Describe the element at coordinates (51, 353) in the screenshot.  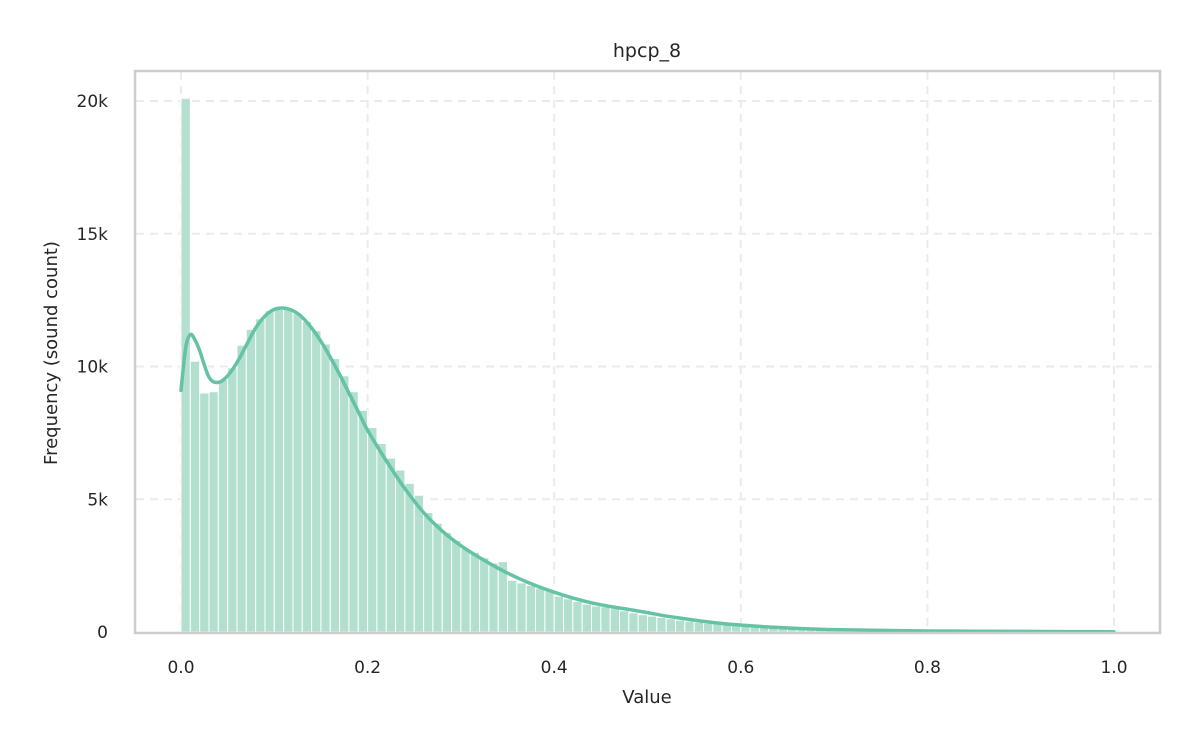
I see `y-axis-label: Frequency (sound count)` at that location.